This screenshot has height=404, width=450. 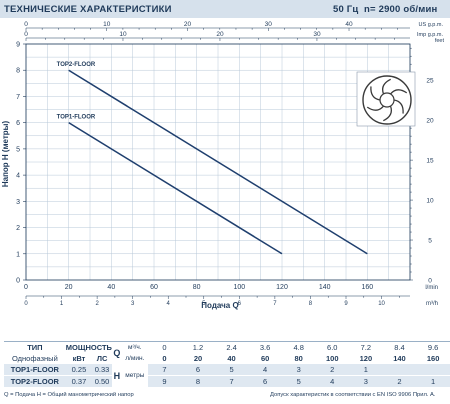 What do you see at coordinates (133, 304) in the screenshot?
I see `m3h-tick-label: 3` at bounding box center [133, 304].